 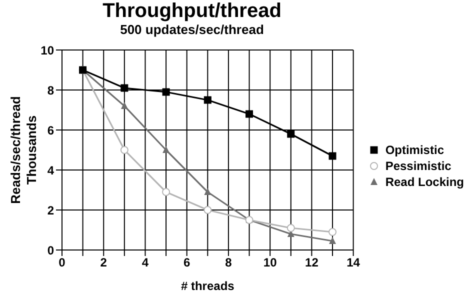 I want to click on y-axis-title: Reads/sec/thread Thousands, so click(x=23, y=150).